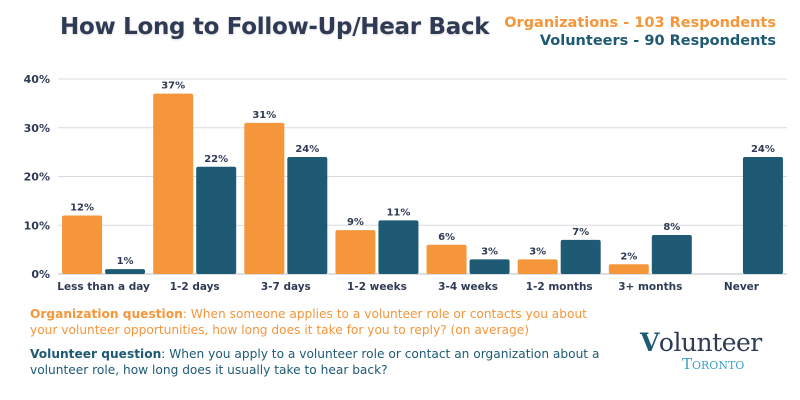 This screenshot has width=800, height=400. What do you see at coordinates (650, 287) in the screenshot?
I see `x-tick-label: 3+ months` at bounding box center [650, 287].